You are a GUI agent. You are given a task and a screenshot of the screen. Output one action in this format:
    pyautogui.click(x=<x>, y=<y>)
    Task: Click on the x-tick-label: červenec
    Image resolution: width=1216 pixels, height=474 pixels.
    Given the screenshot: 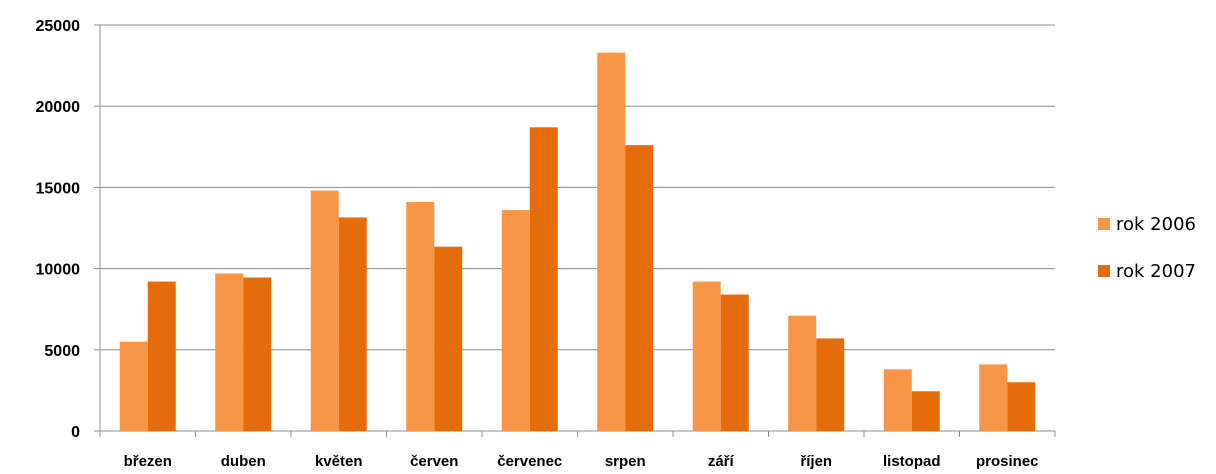 What is the action you would take?
    pyautogui.click(x=529, y=461)
    